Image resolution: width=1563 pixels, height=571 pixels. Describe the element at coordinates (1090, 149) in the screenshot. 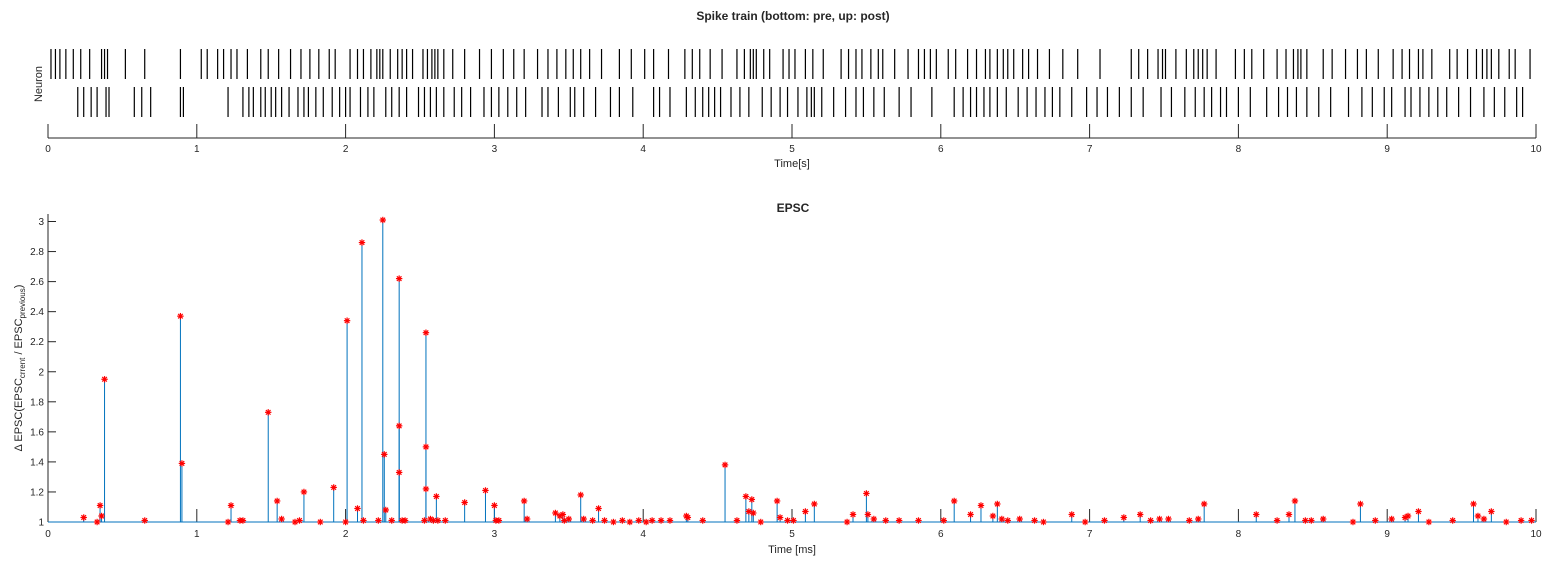

I see `x-tick-label: 7` at that location.